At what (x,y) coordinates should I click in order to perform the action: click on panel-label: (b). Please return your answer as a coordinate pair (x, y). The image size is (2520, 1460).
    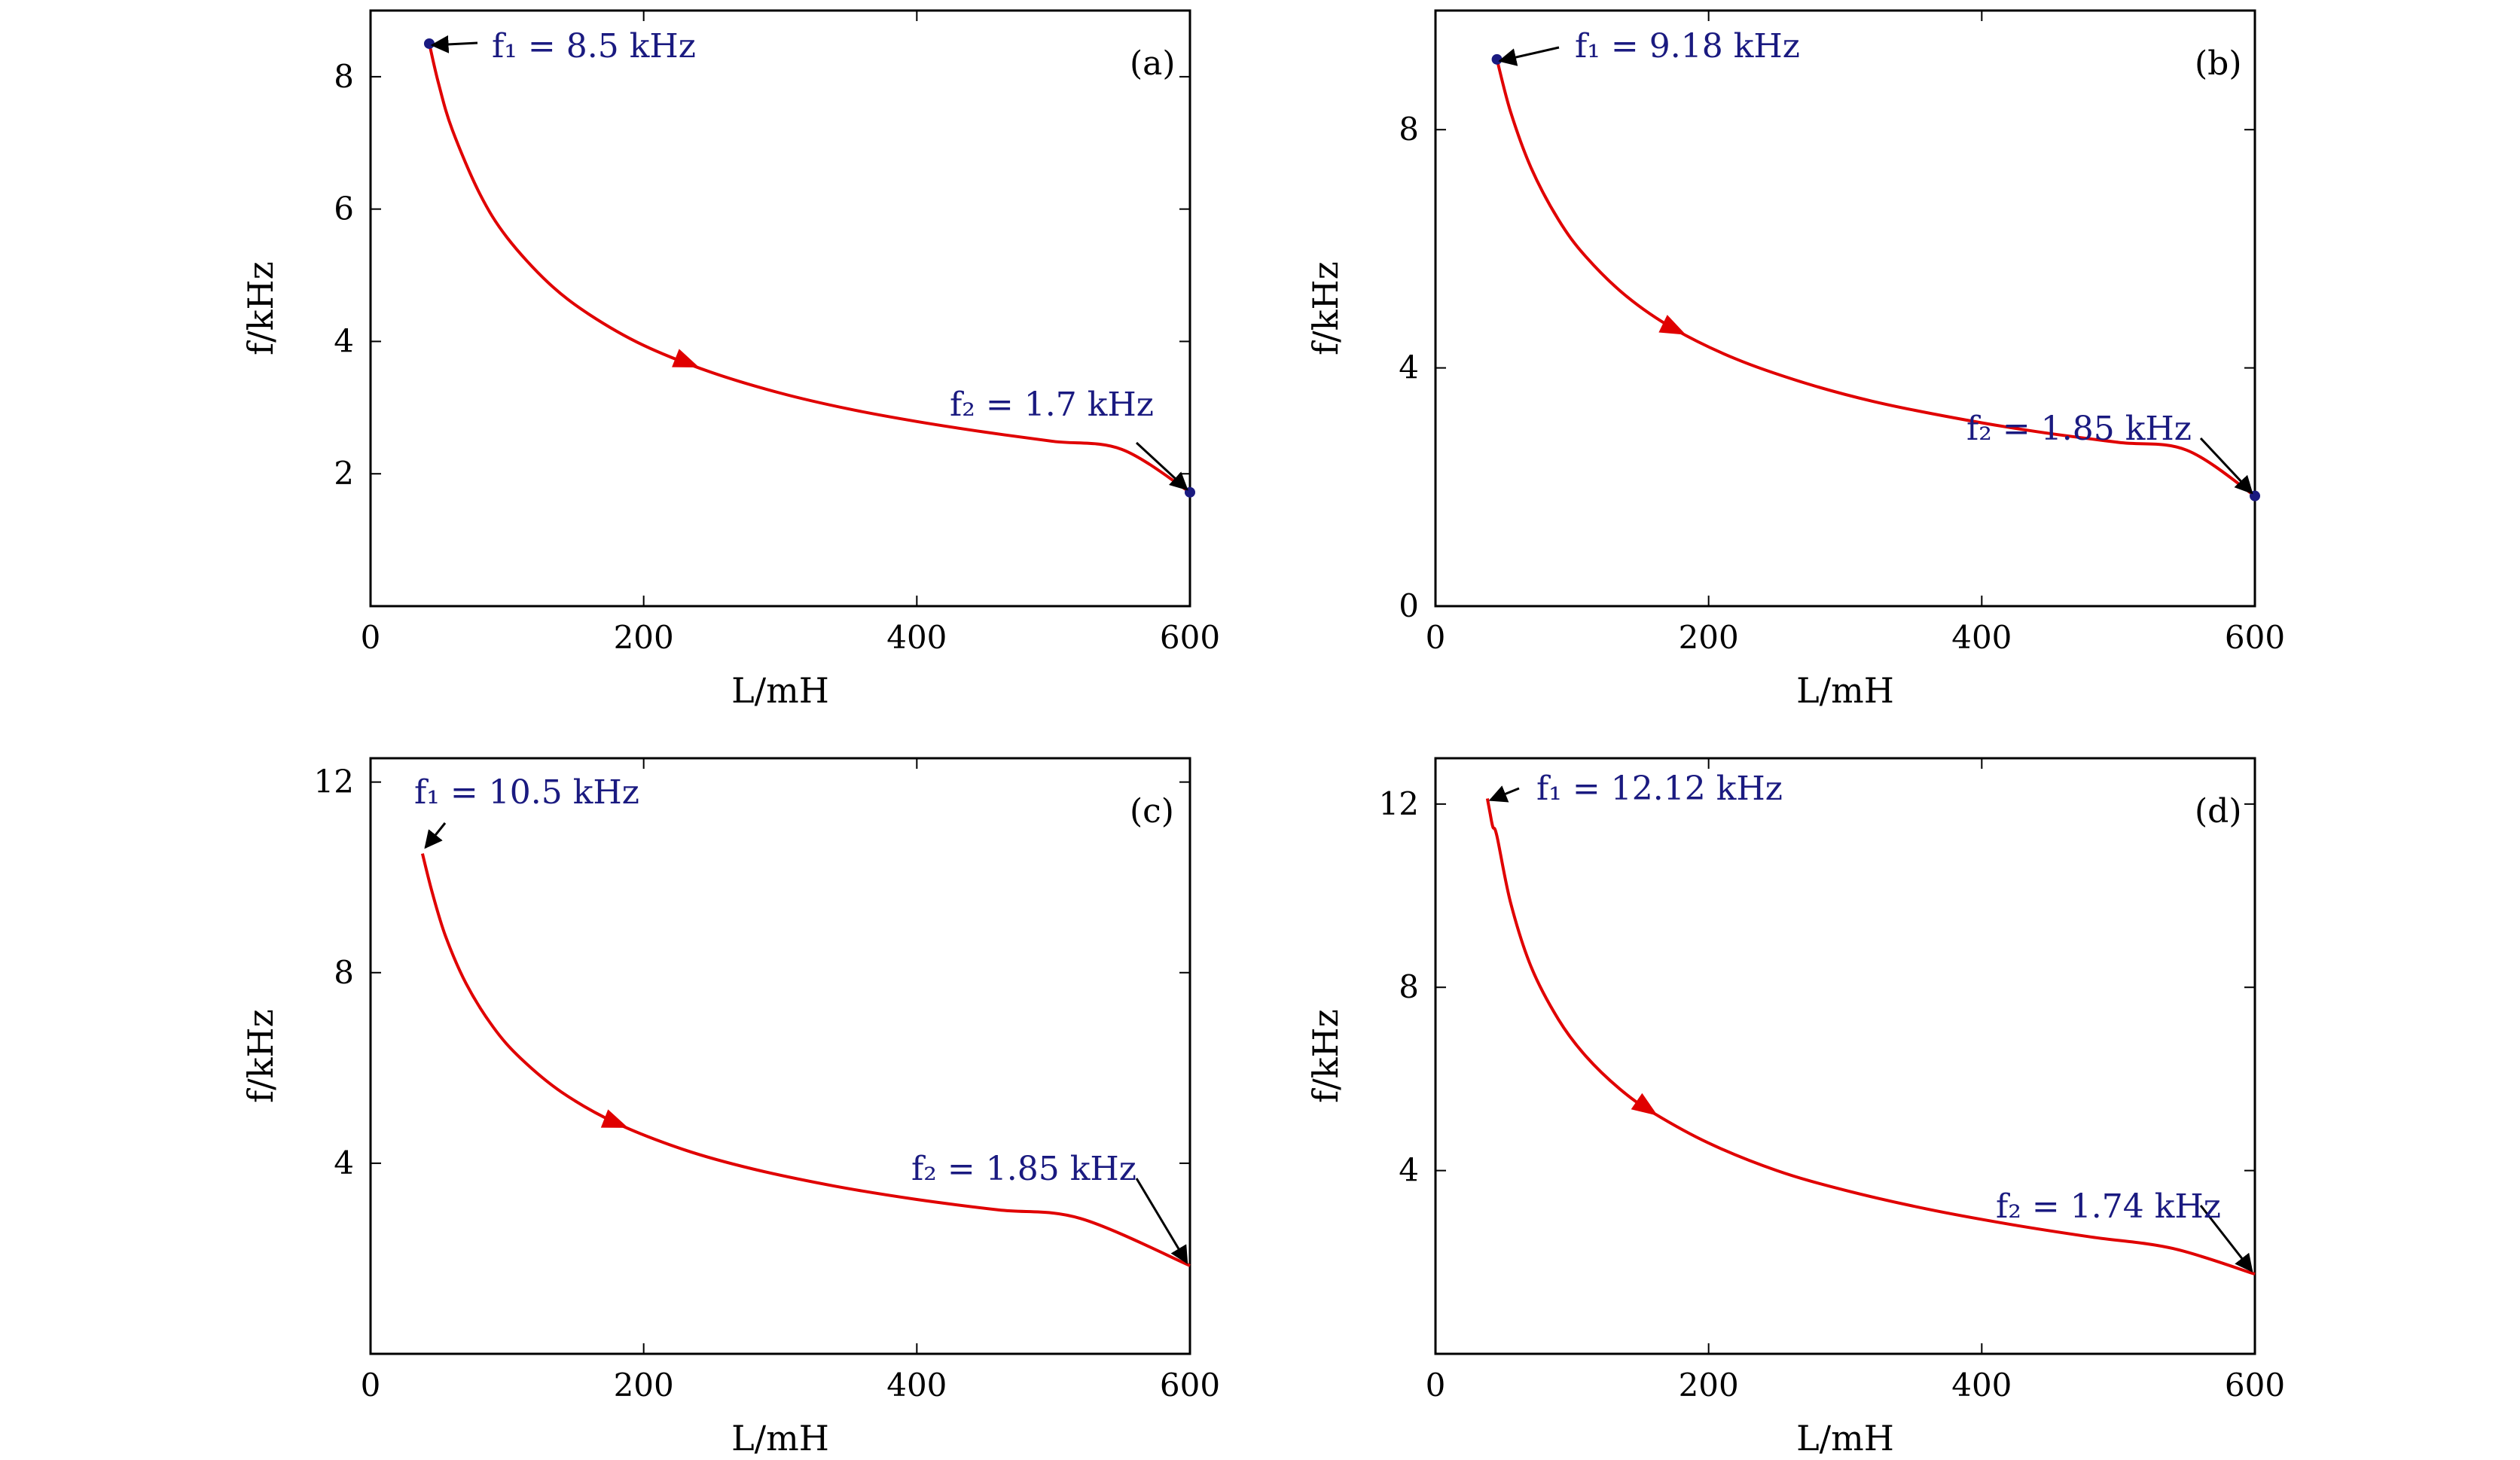
    Looking at the image, I should click on (2218, 63).